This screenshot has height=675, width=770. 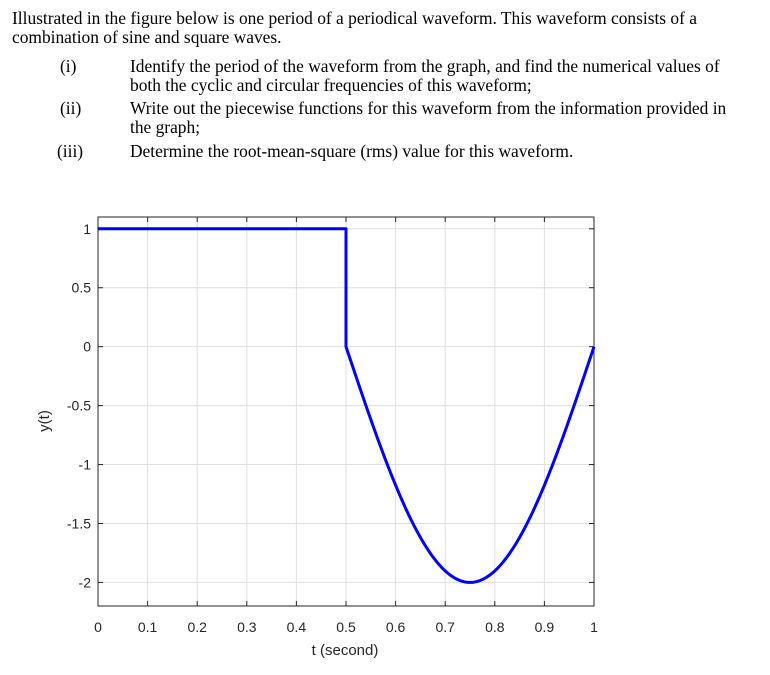 I want to click on y-tick-labels: 1 0.5 0 -0.5 -1 -1.5 -2, so click(x=79, y=406).